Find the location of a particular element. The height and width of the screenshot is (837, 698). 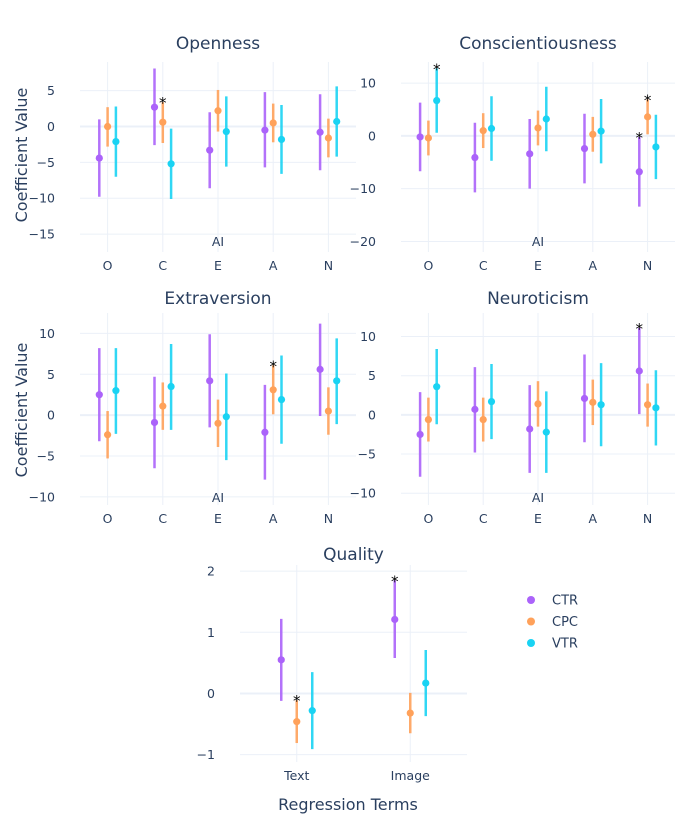

chart-title: Conscientiousness is located at coordinates (538, 44).